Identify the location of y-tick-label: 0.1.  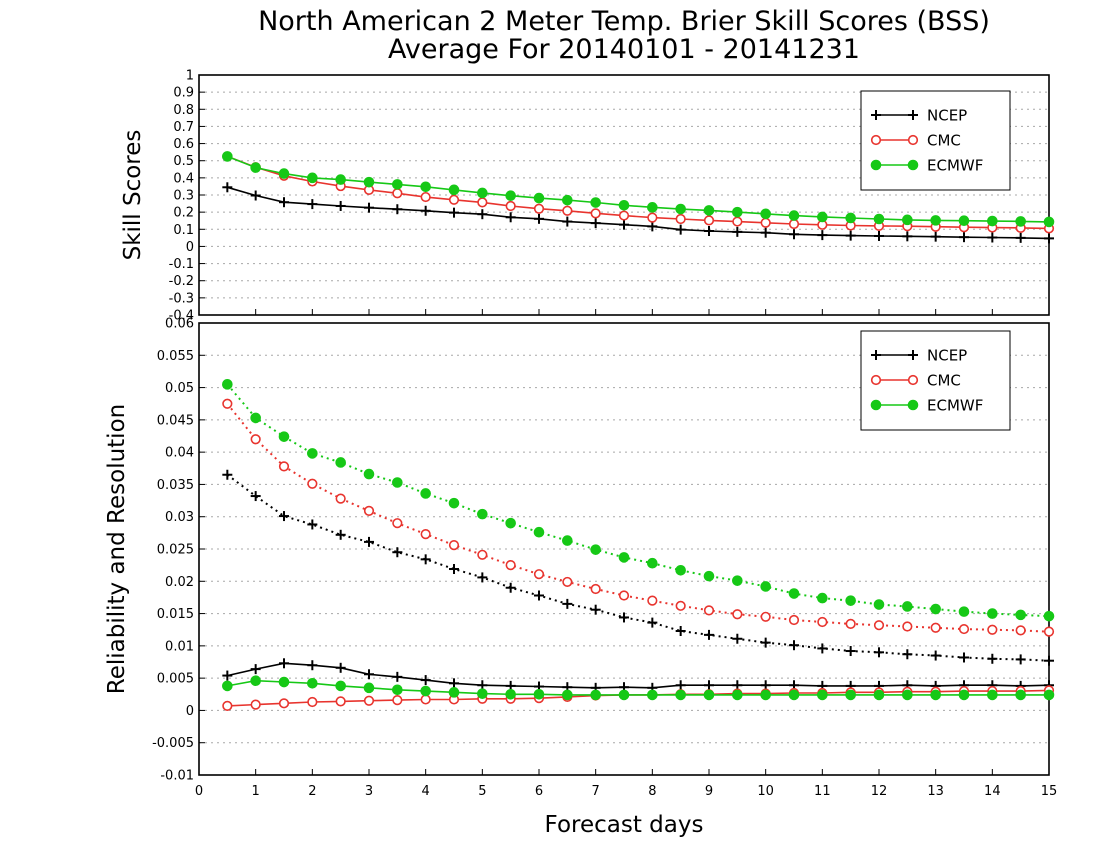
(183, 230).